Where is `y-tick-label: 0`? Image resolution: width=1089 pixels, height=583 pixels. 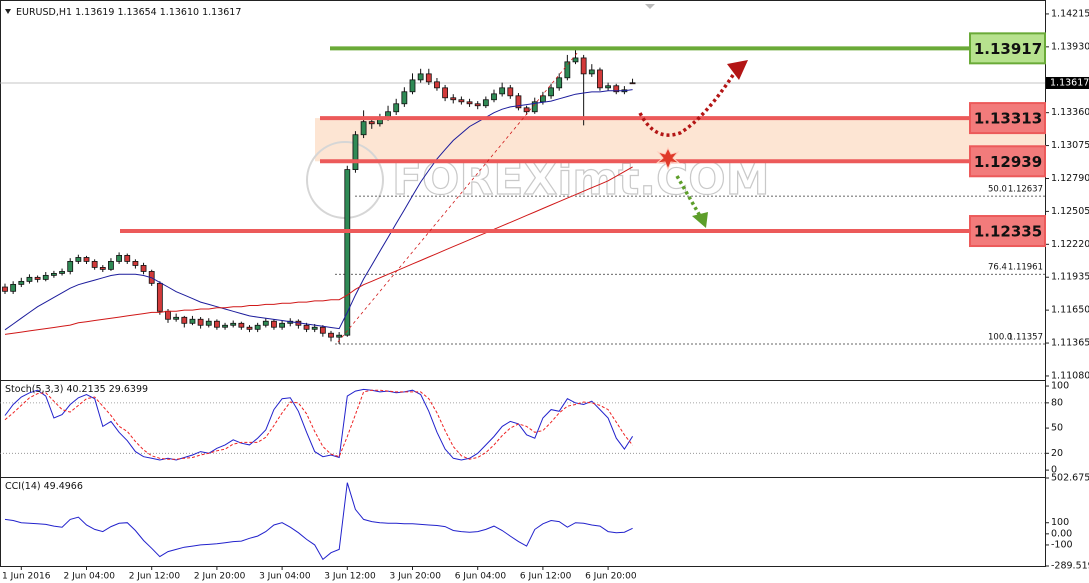
y-tick-label: 0 is located at coordinates (1054, 470).